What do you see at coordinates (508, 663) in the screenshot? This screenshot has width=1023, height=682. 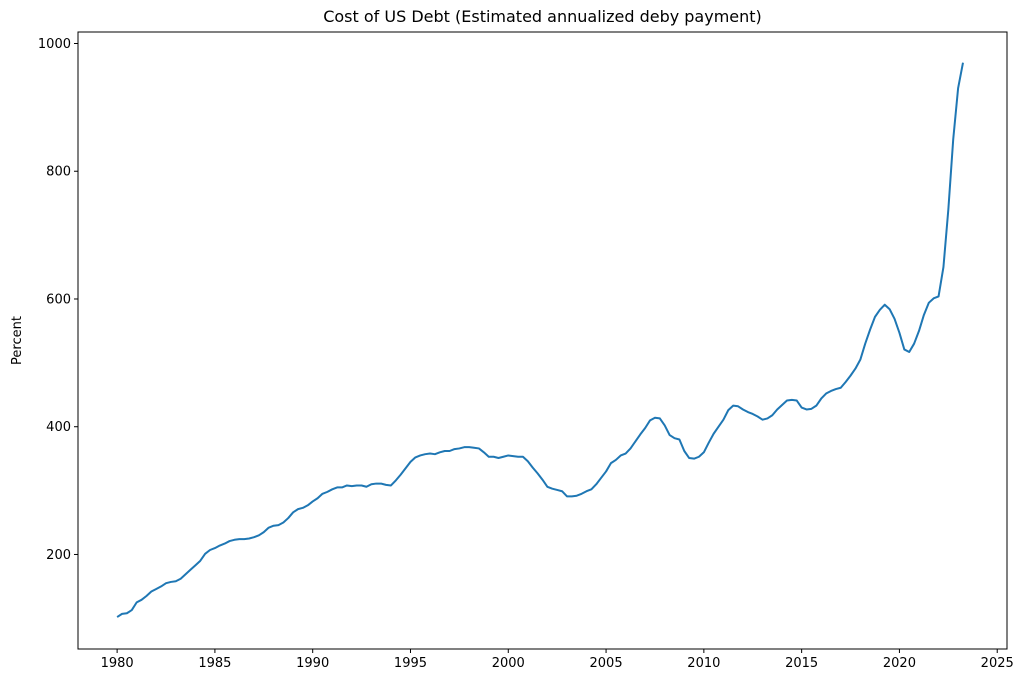 I see `x-tick-label: 2000` at bounding box center [508, 663].